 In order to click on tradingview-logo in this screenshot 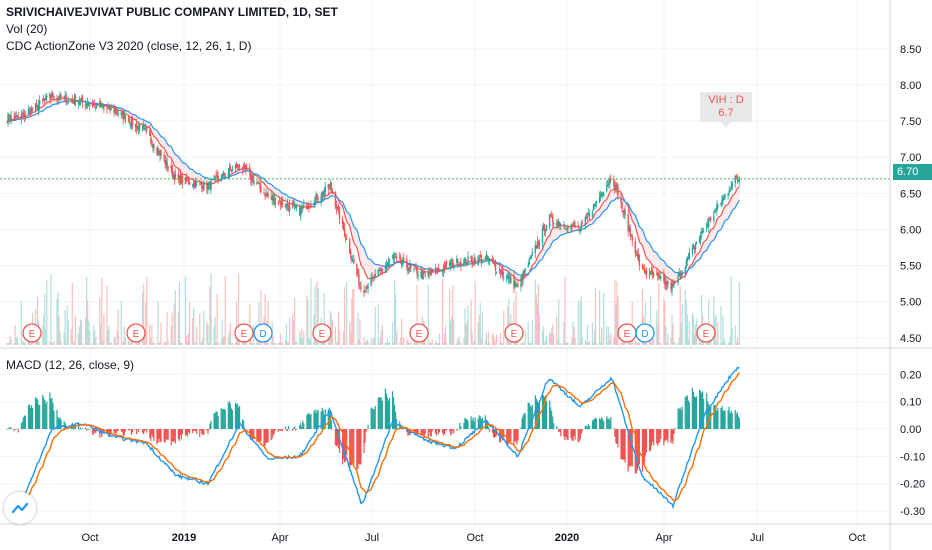, I will do `click(20, 508)`.